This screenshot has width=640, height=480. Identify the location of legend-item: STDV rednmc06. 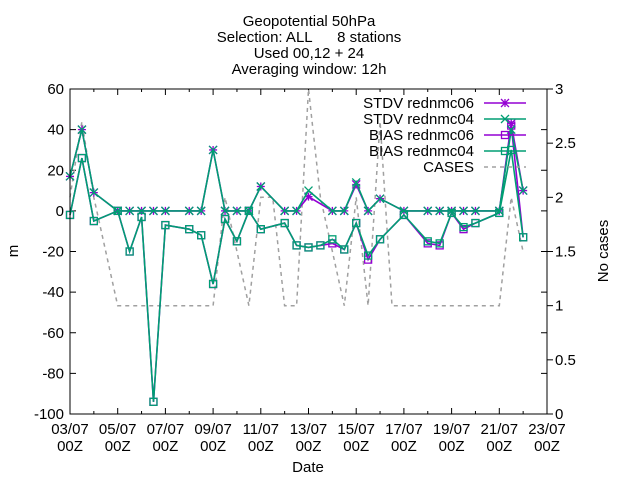
(444, 103).